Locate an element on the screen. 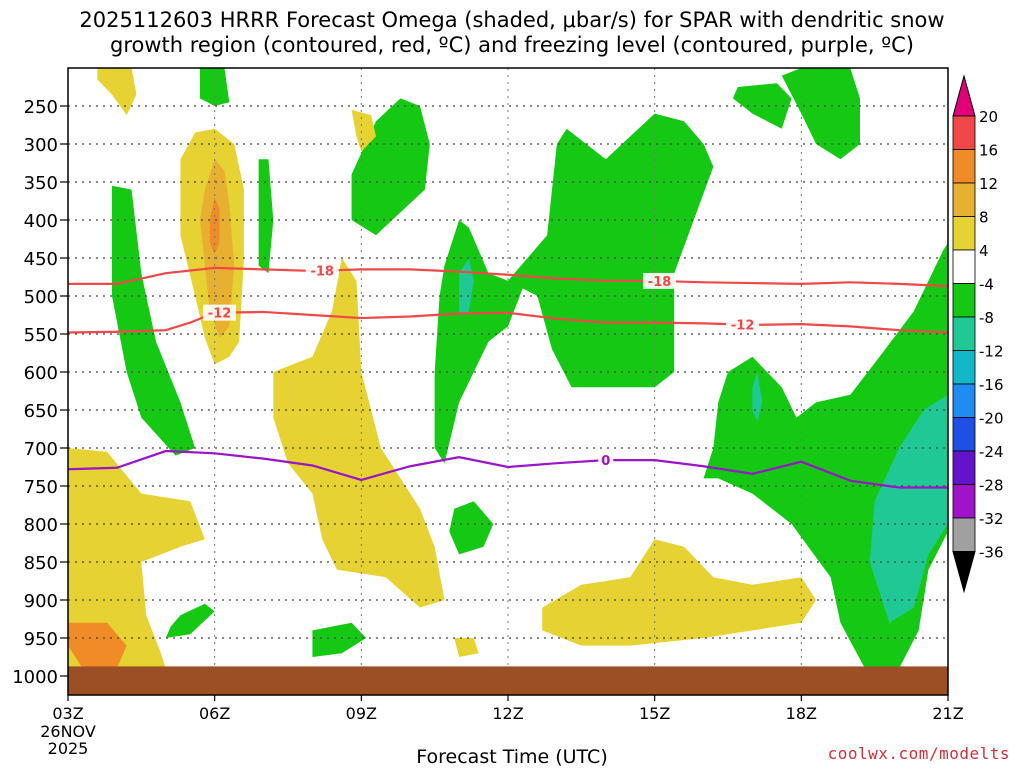 The height and width of the screenshot is (768, 1024). colorbar-label-11: -28 is located at coordinates (991, 486).